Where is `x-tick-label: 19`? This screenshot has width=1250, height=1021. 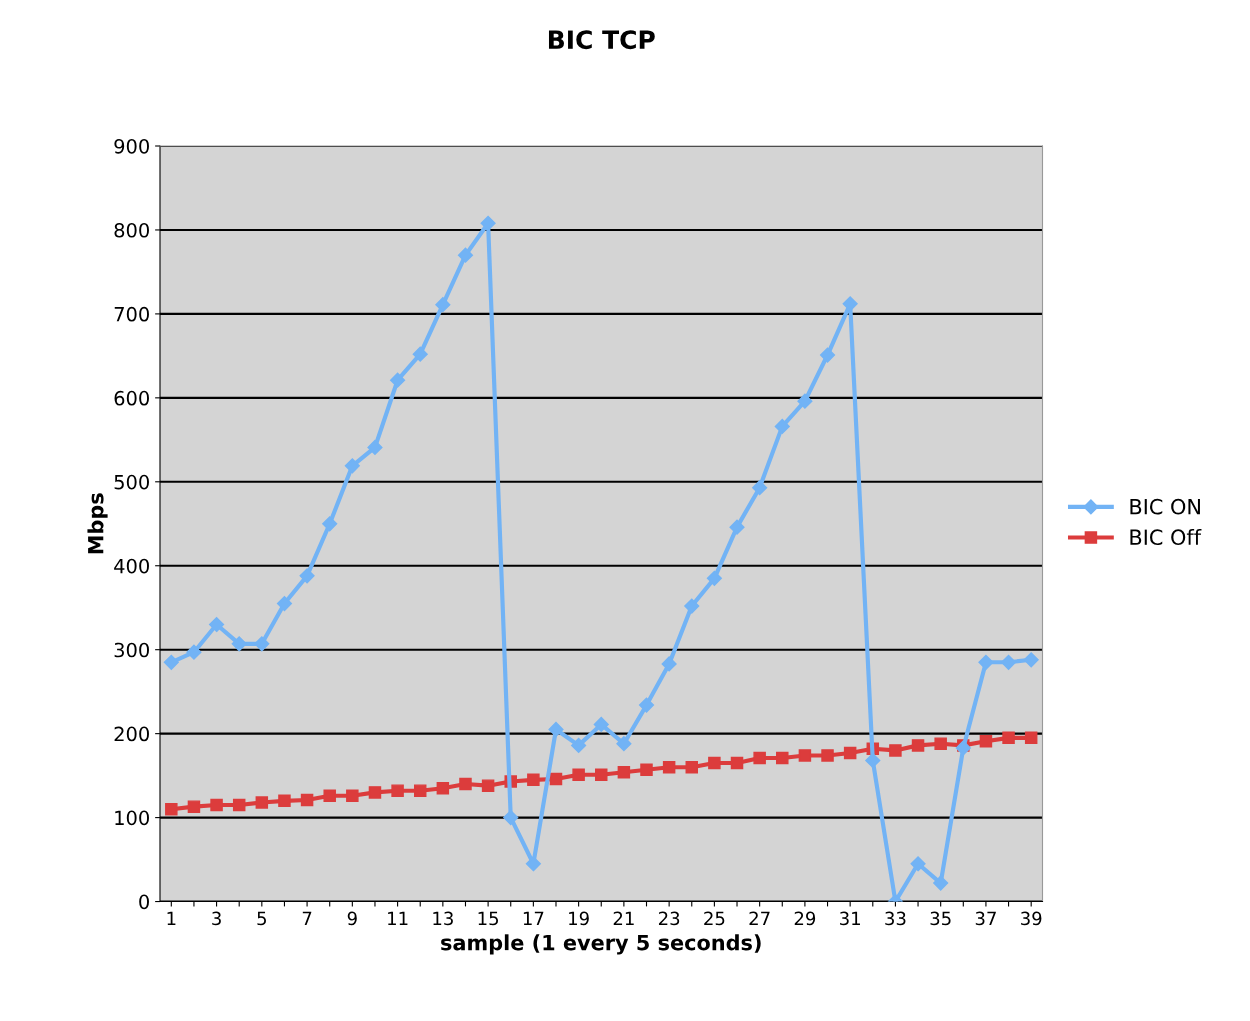
x-tick-label: 19 is located at coordinates (579, 918).